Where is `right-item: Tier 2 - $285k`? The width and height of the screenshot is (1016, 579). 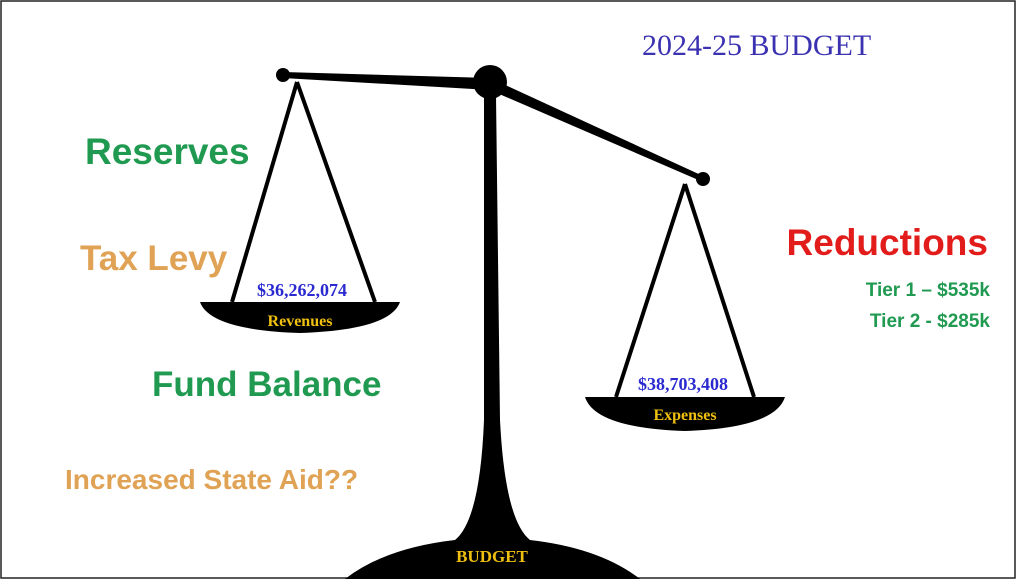 right-item: Tier 2 - $285k is located at coordinates (930, 321).